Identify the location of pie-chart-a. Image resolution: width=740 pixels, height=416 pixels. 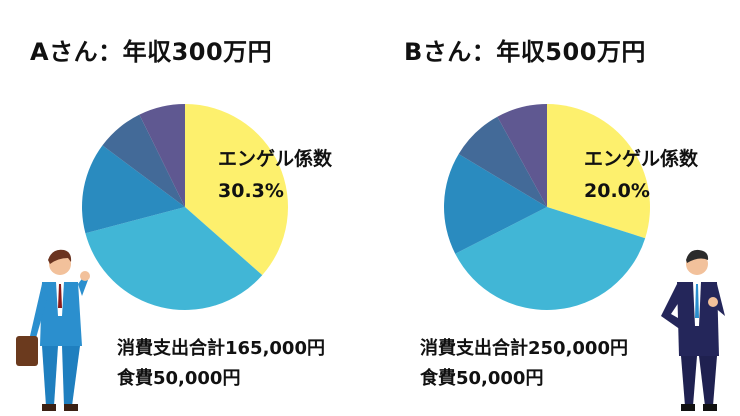
(185, 207).